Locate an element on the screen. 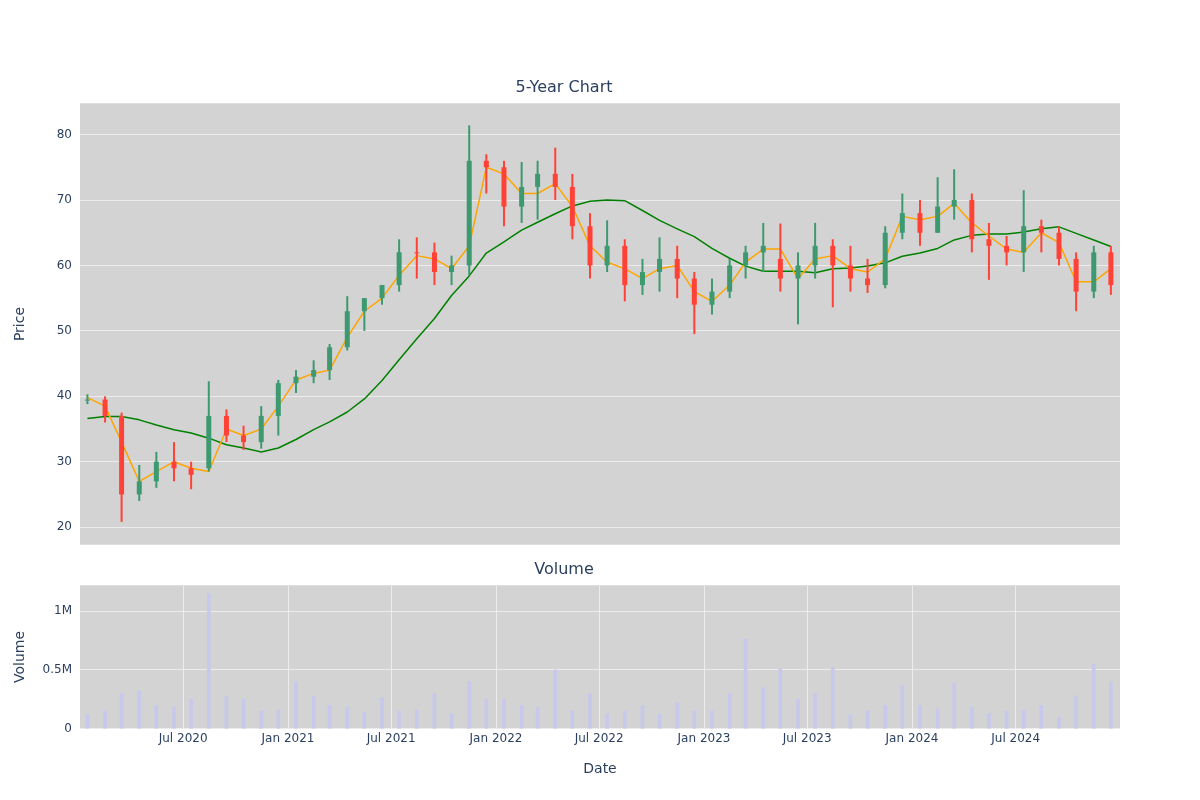  x-tick-label: Jan 2021 is located at coordinates (287, 738).